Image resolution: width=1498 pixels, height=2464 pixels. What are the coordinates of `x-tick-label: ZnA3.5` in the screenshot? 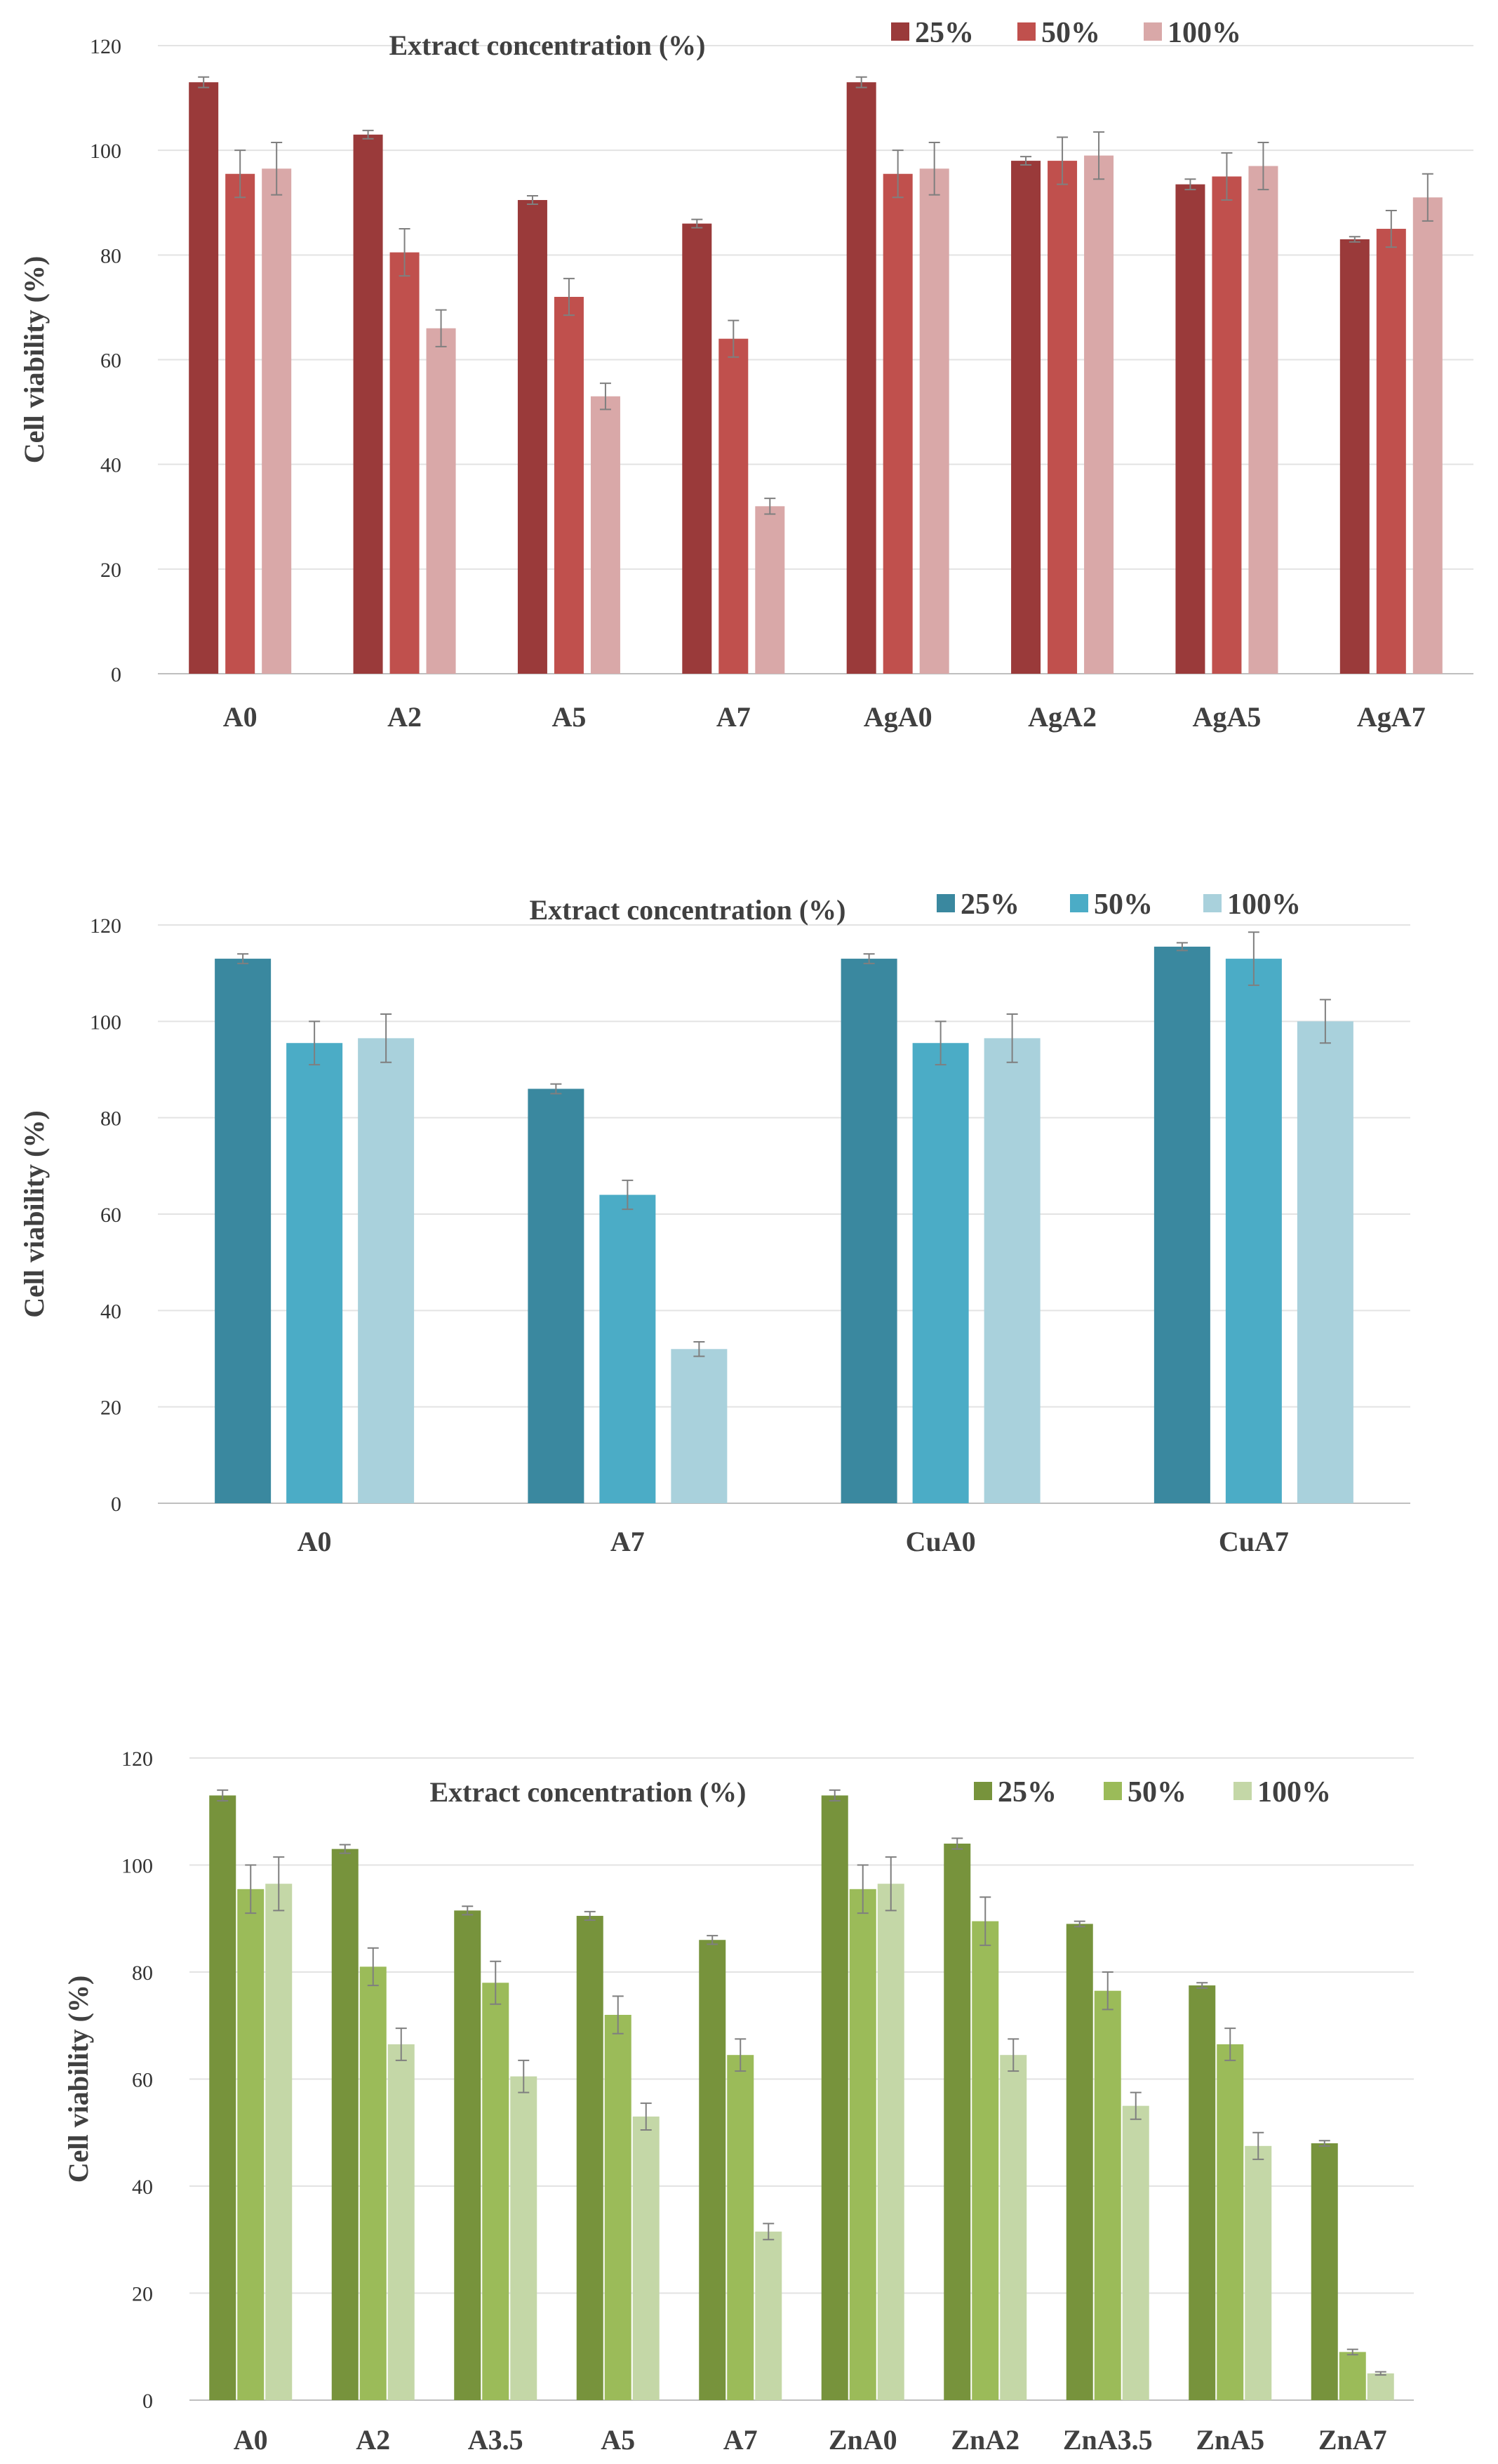 It's located at (1108, 2440).